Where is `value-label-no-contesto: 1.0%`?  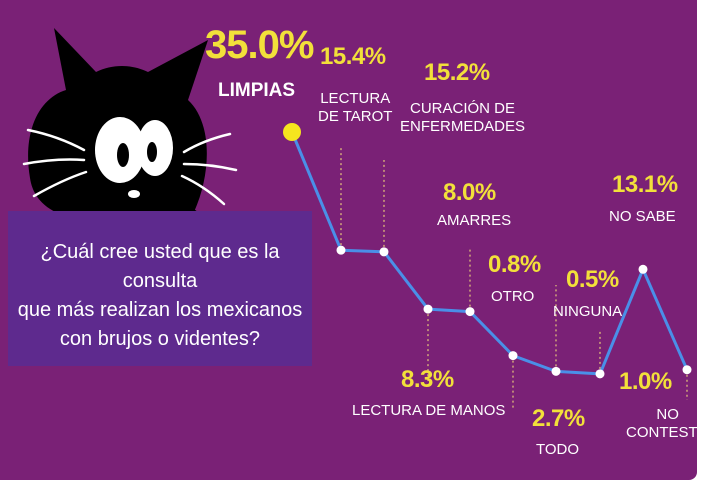 value-label-no-contesto: 1.0% is located at coordinates (645, 381).